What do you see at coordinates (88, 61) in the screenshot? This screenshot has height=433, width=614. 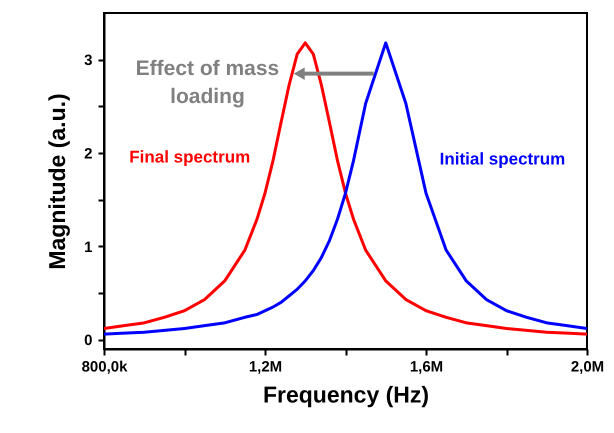 I see `y-tick-label: 3` at bounding box center [88, 61].